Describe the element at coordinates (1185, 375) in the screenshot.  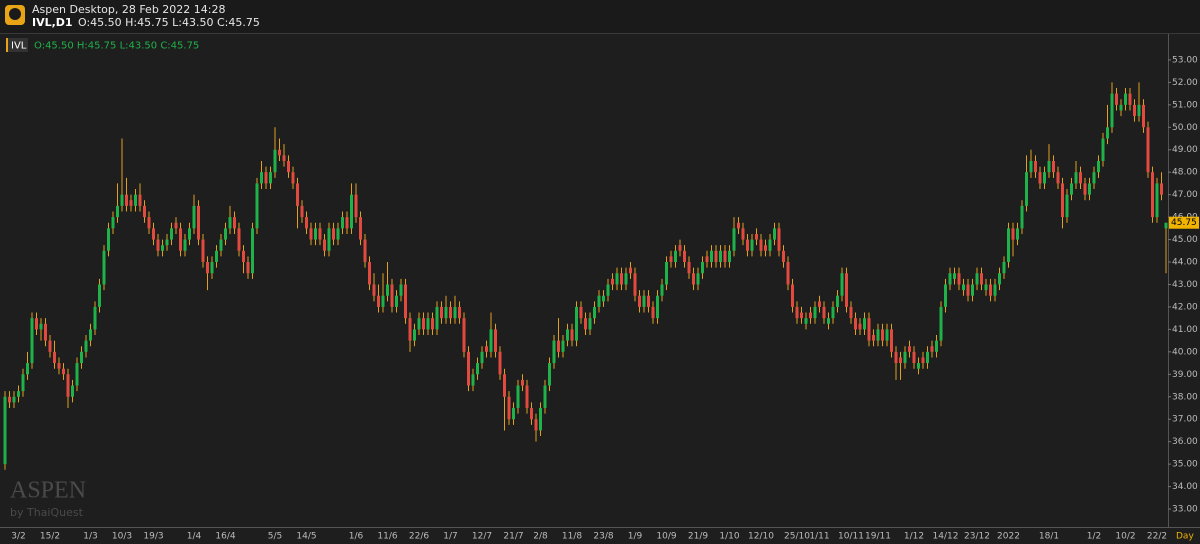
I see `y-tick-label: 39.00` at that location.